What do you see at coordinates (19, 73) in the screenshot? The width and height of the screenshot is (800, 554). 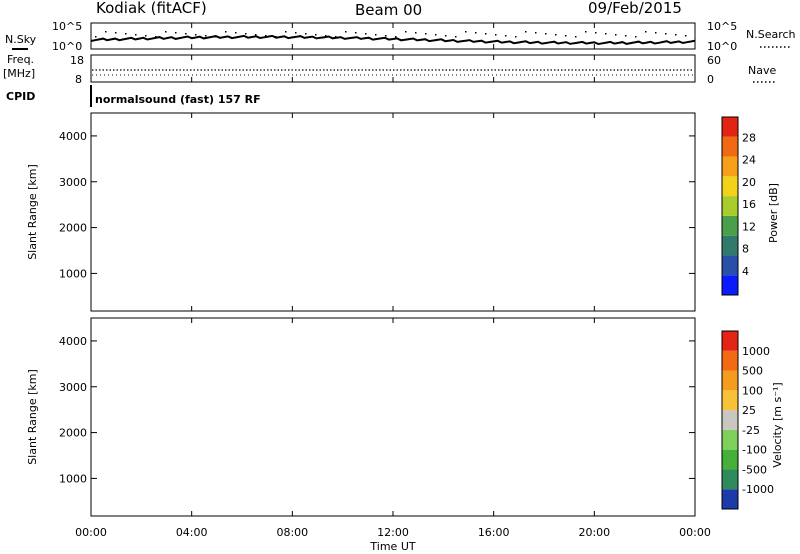 I see `freq-unit: [MHz]` at bounding box center [19, 73].